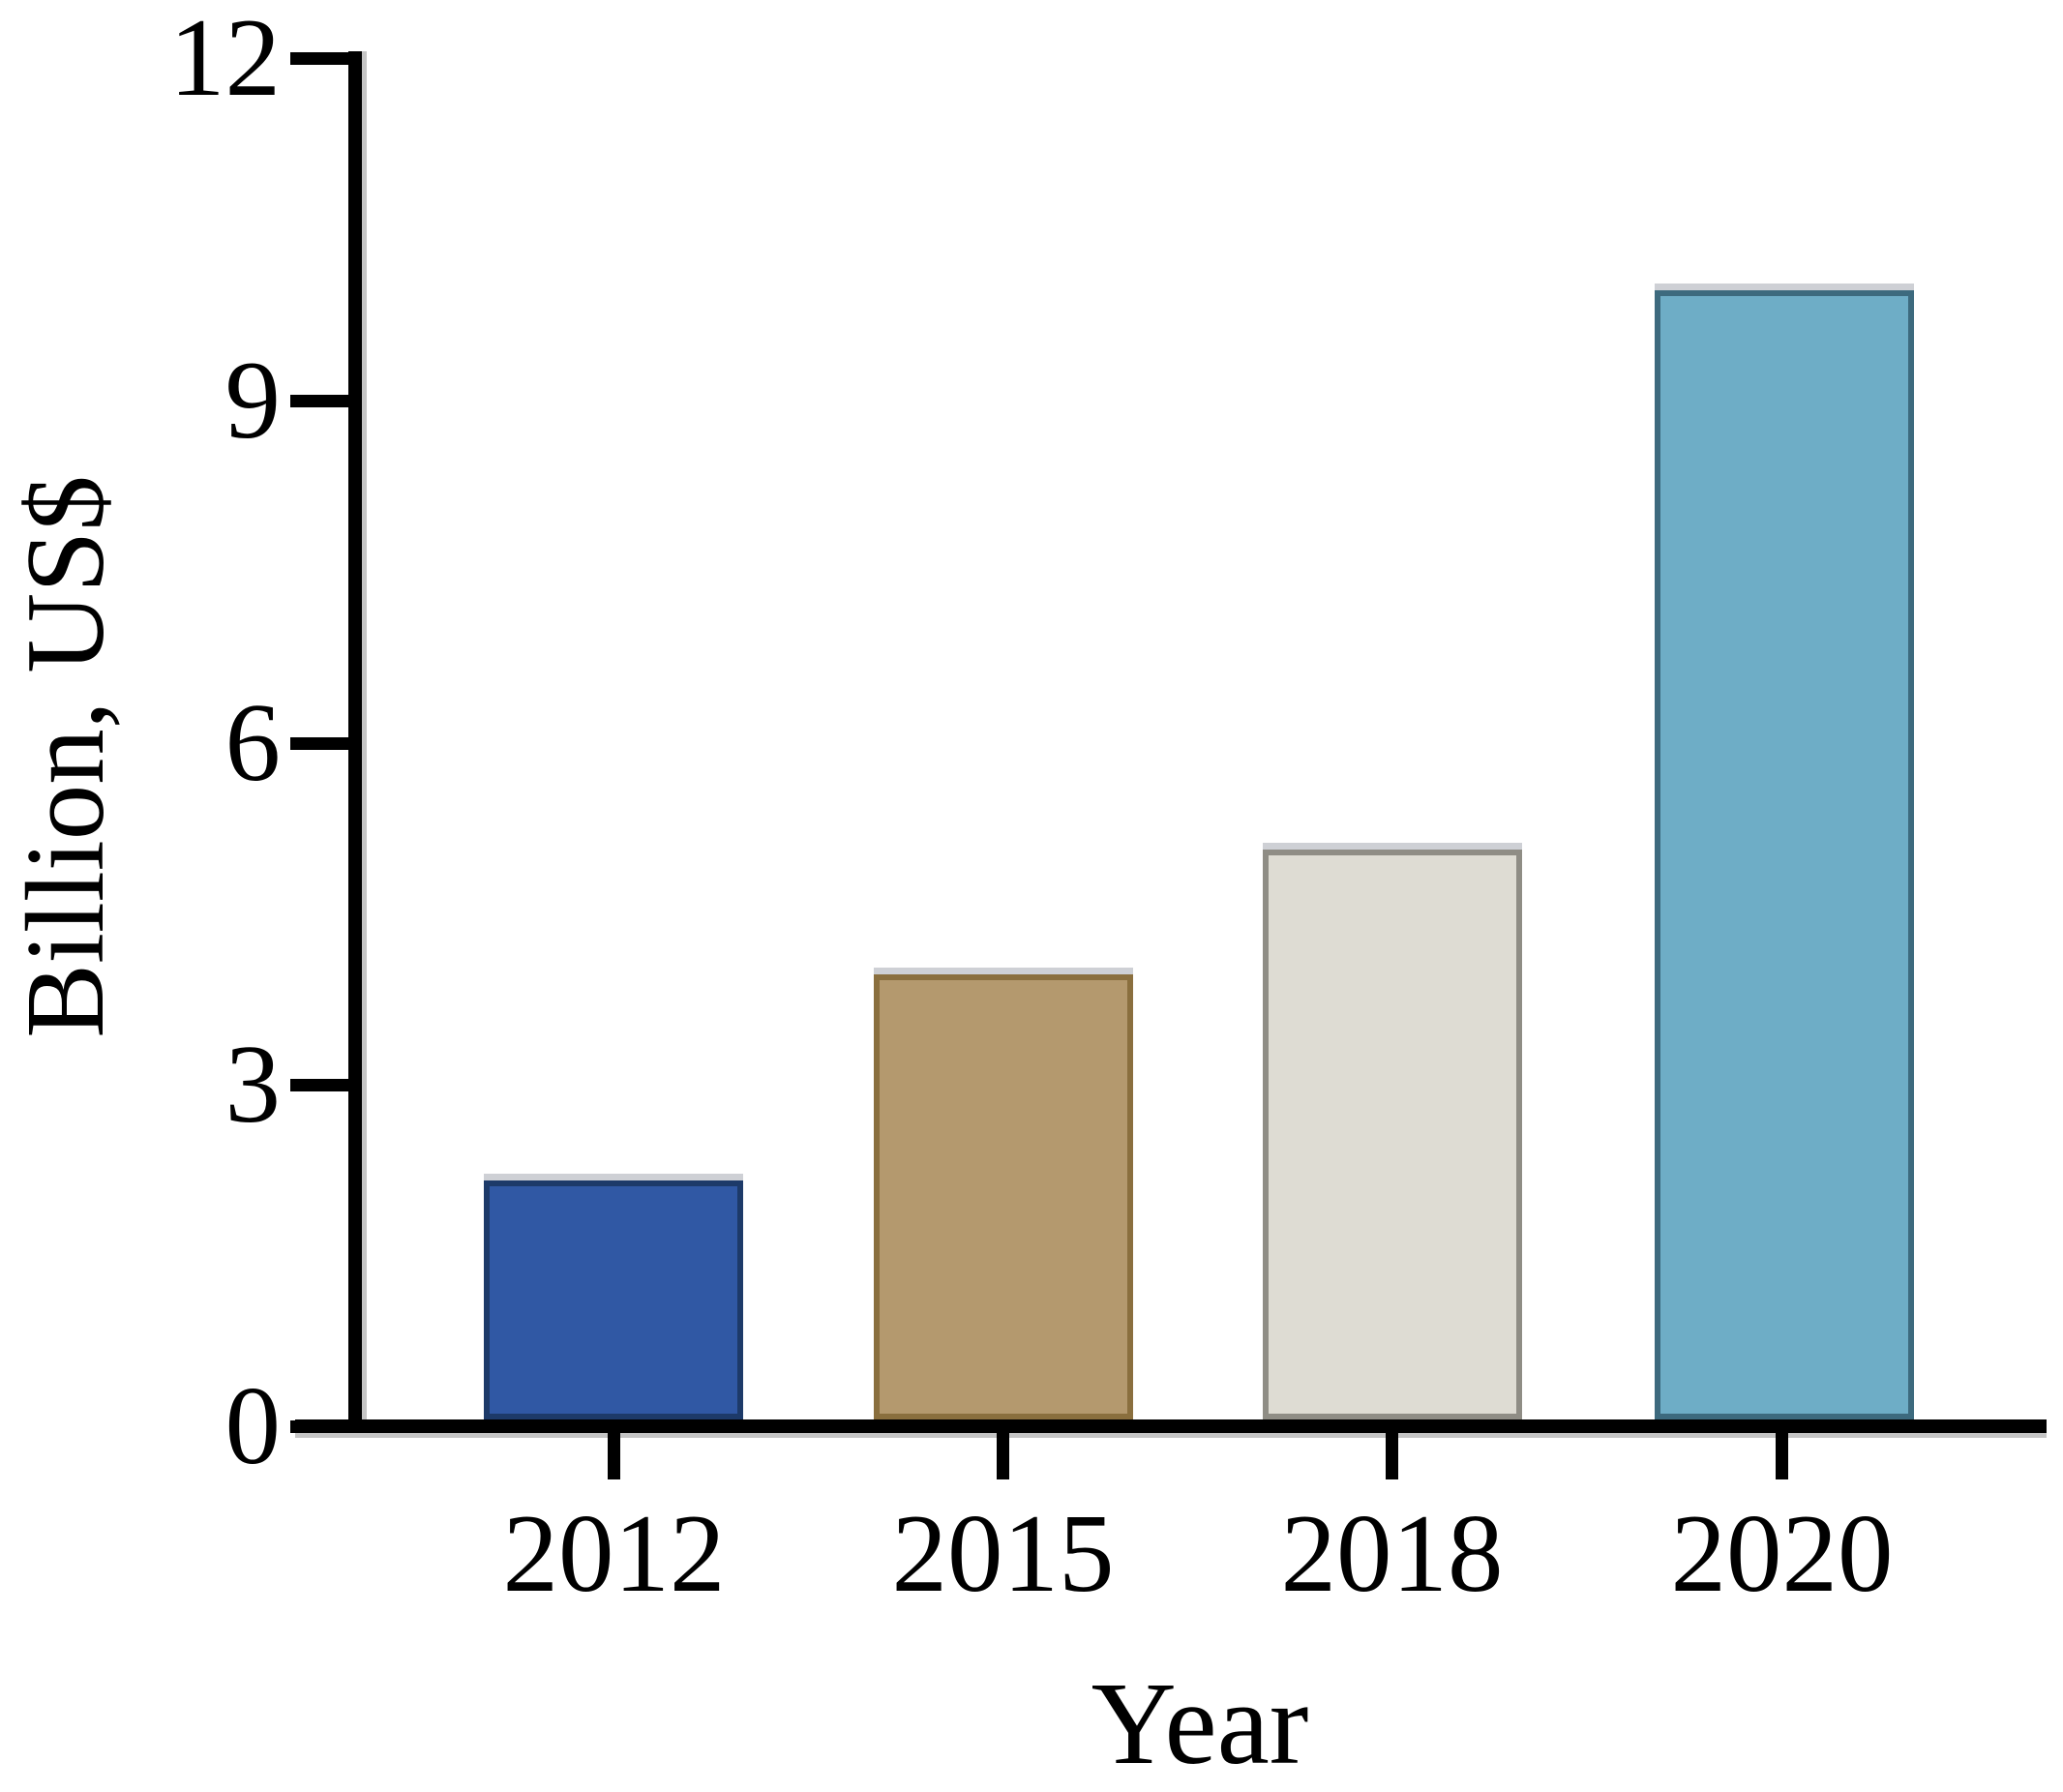 Image resolution: width=2063 pixels, height=1792 pixels. Describe the element at coordinates (1784, 854) in the screenshot. I see `bar-2020` at that location.